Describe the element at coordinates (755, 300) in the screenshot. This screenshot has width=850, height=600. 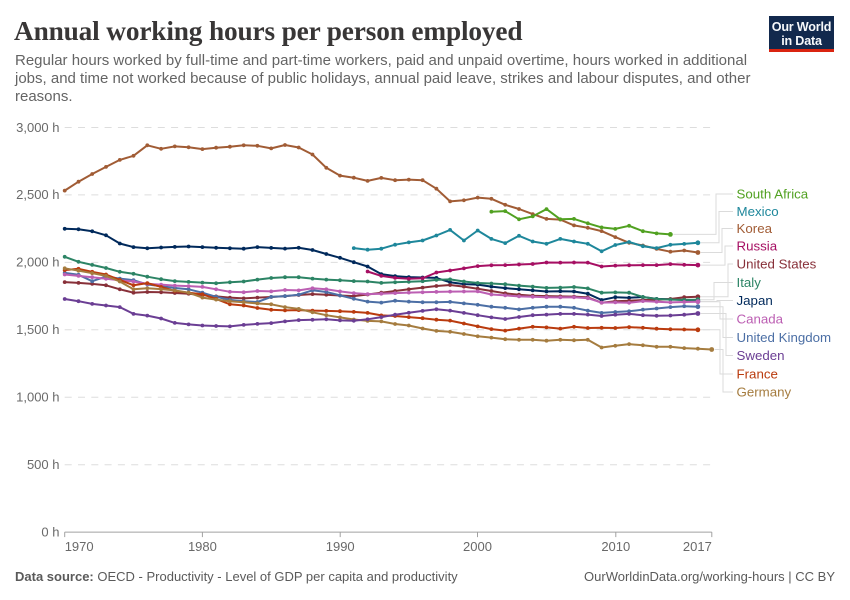
I see `svg-text: Japan` at that location.